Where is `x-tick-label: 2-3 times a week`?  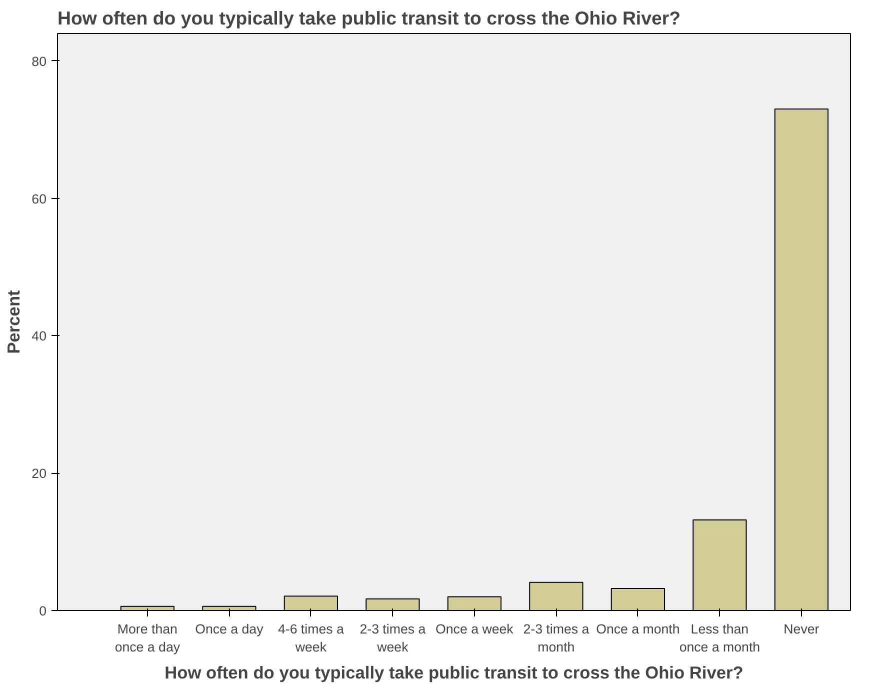 x-tick-label: 2-3 times a week is located at coordinates (393, 638).